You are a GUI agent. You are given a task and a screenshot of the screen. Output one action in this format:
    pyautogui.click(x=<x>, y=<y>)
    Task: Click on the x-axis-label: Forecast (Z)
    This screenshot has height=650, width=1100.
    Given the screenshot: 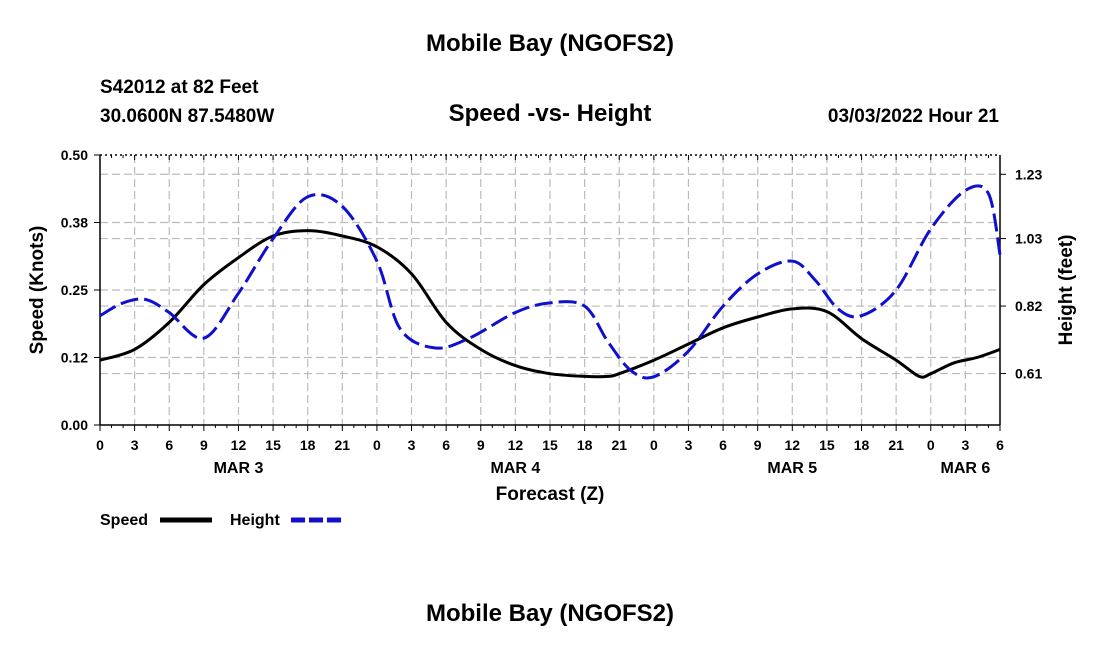 What is the action you would take?
    pyautogui.click(x=550, y=494)
    